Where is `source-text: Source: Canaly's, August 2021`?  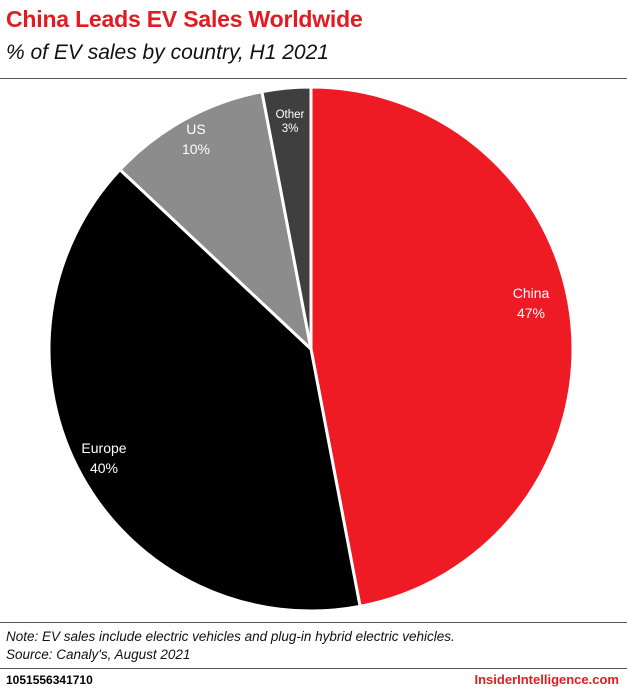
source-text: Source: Canaly's, August 2021 is located at coordinates (98, 654).